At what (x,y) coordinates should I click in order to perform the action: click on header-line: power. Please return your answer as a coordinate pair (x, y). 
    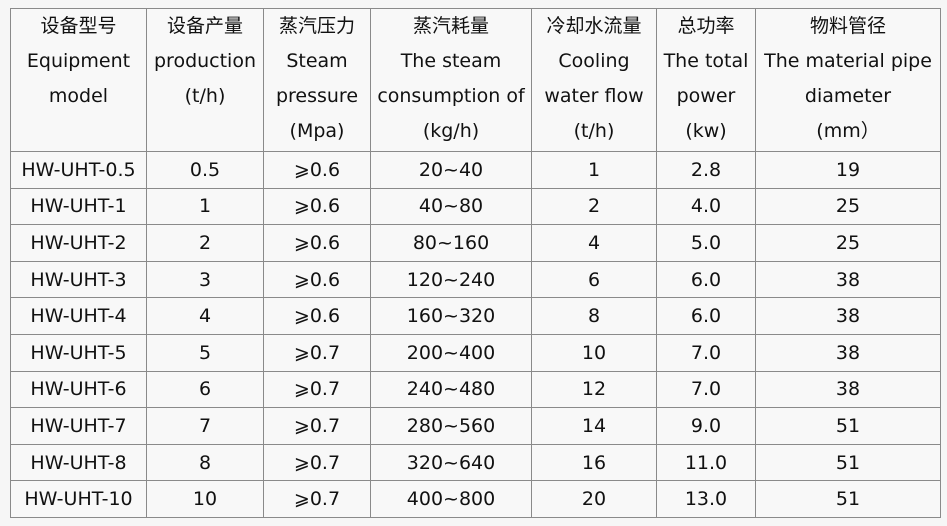
    Looking at the image, I should click on (706, 96).